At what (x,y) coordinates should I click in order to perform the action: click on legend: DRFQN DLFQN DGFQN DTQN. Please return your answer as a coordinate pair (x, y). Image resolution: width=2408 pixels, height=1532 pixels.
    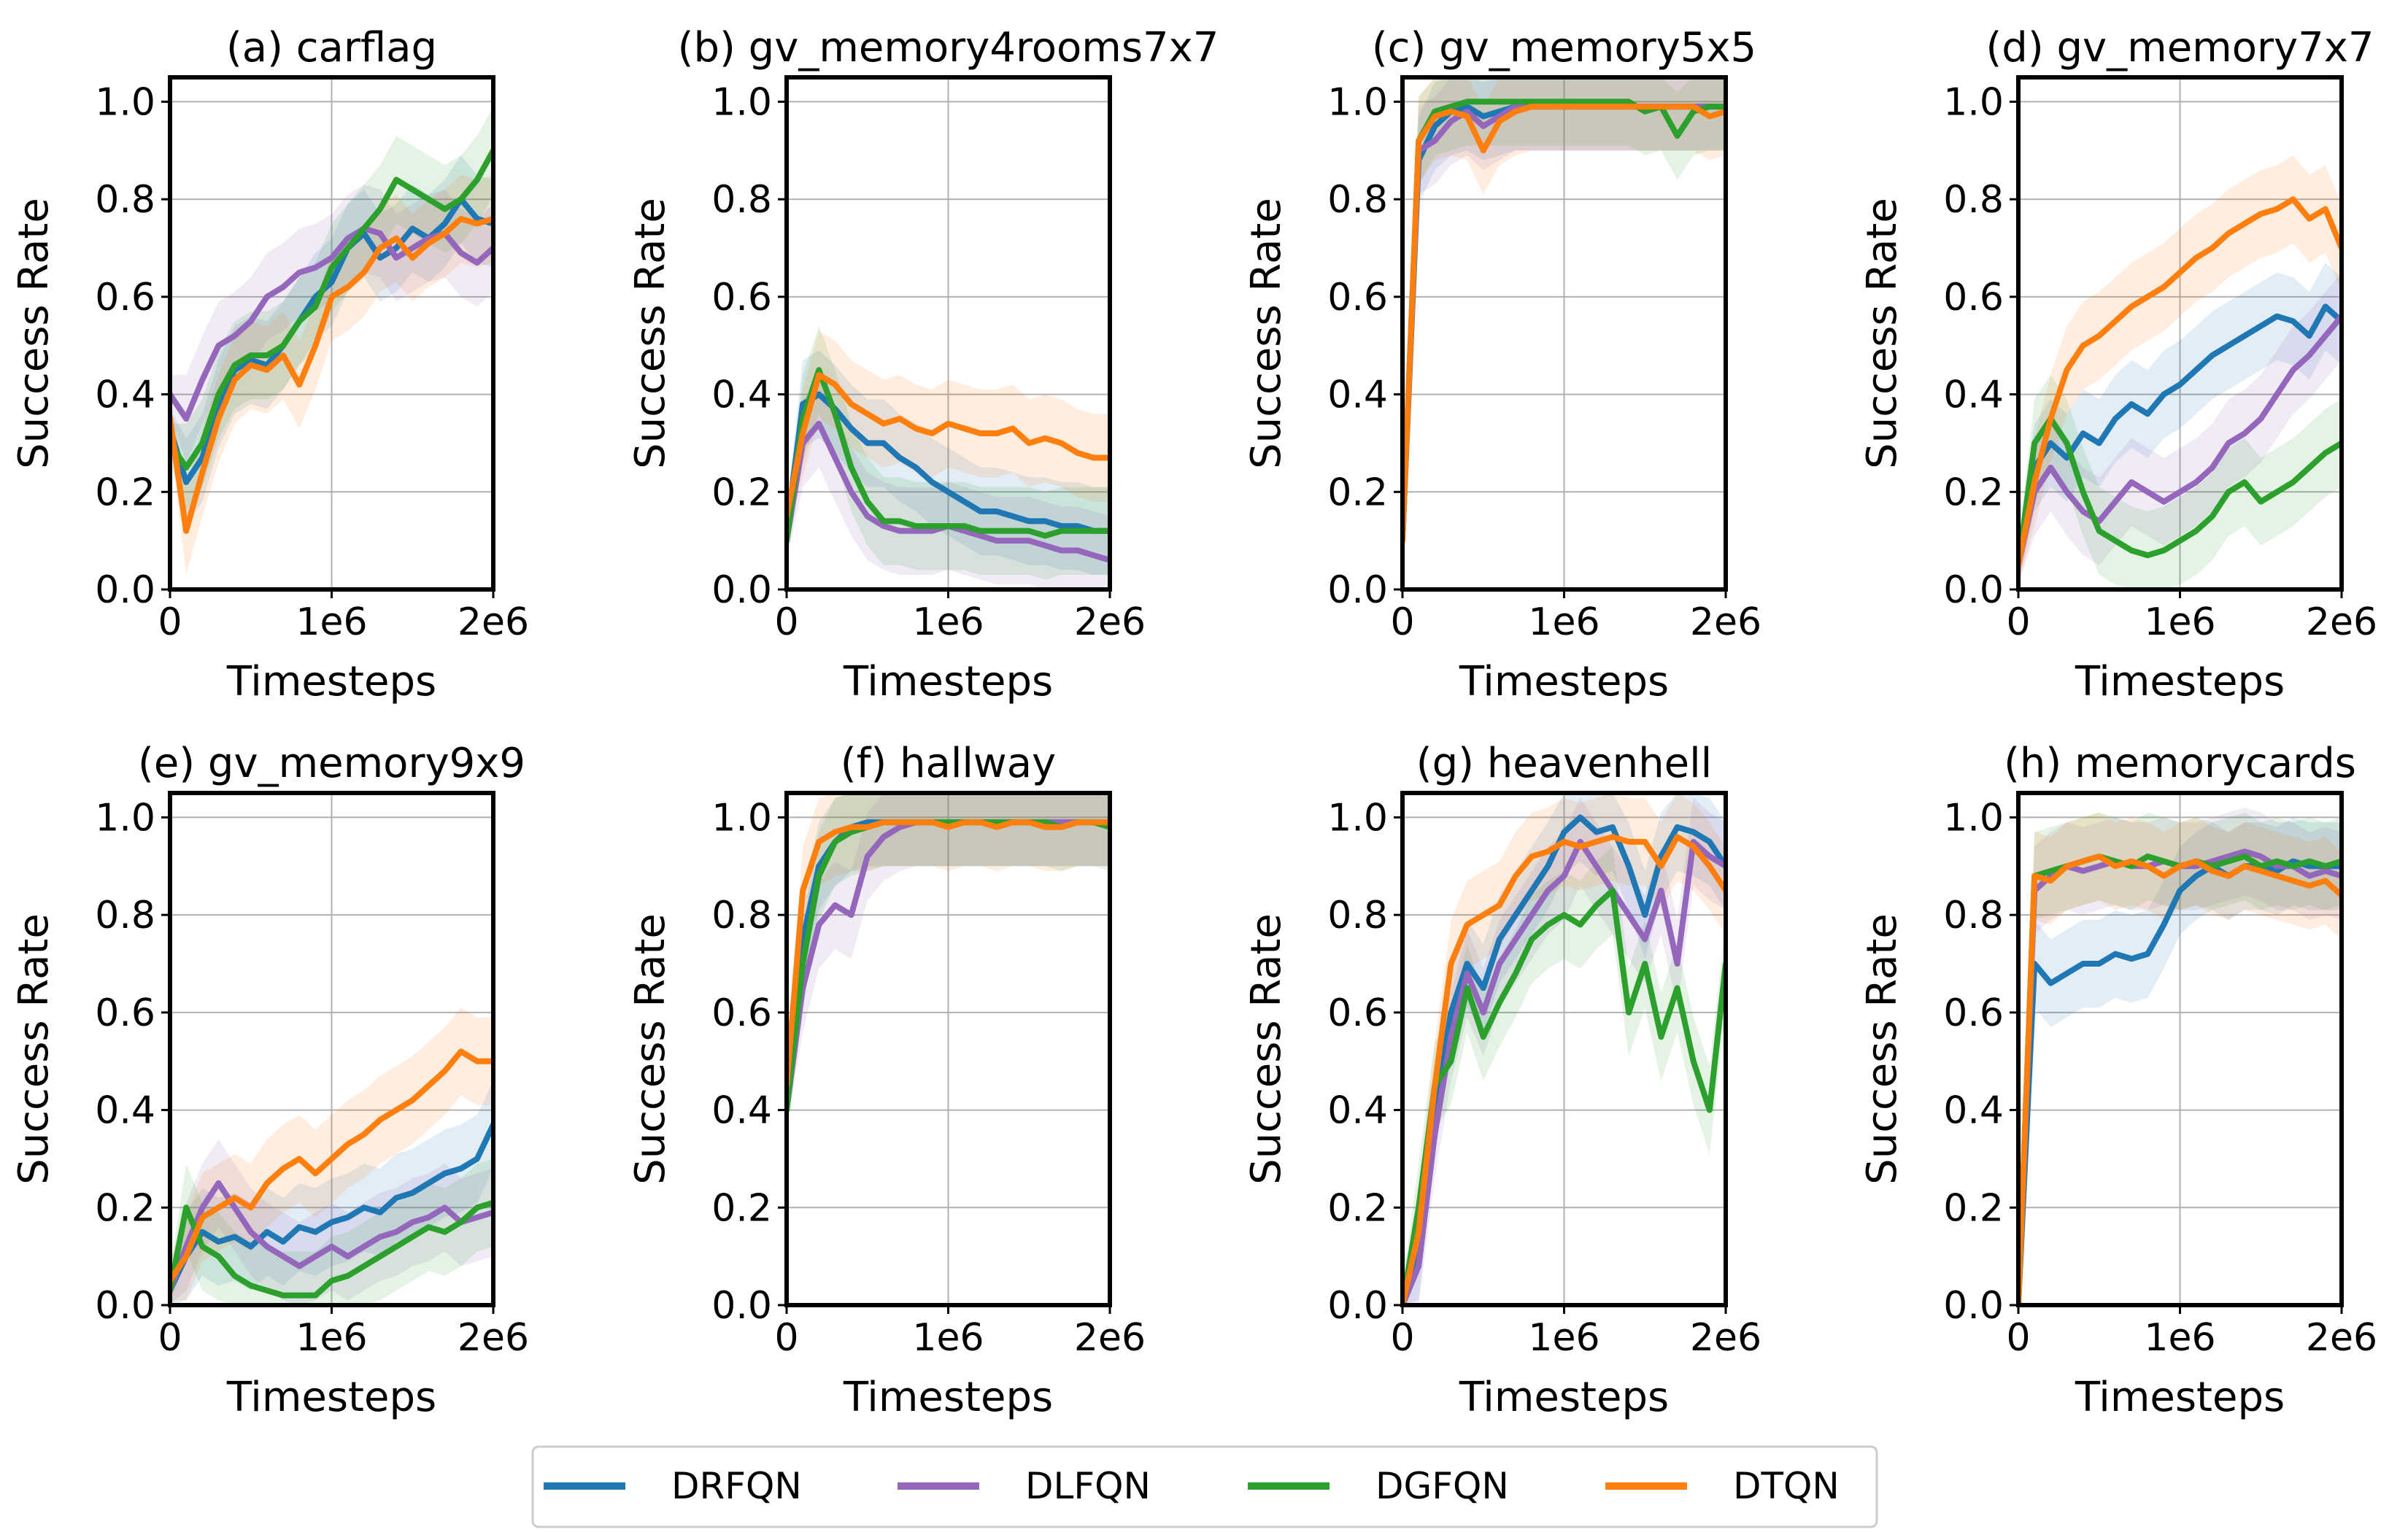
    Looking at the image, I should click on (1204, 1487).